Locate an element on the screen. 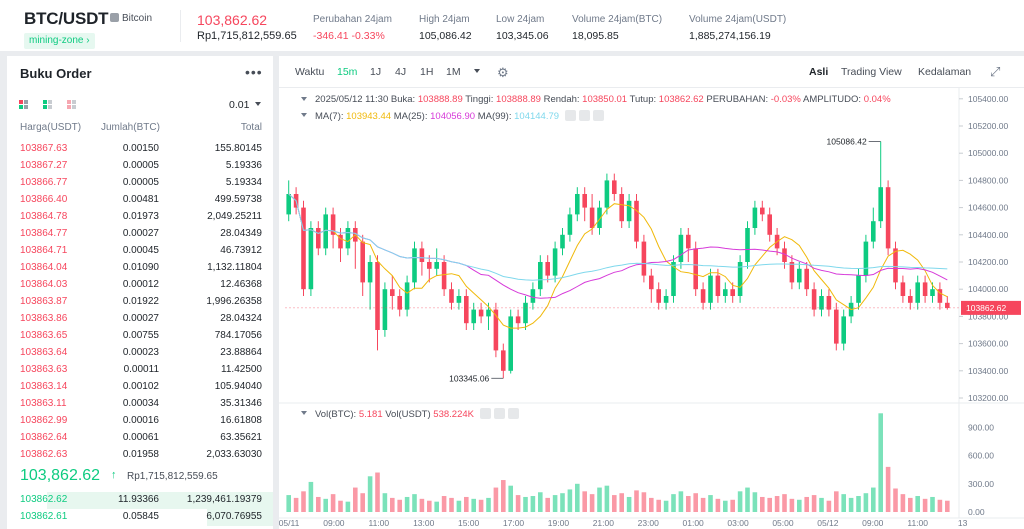 This screenshot has width=1024, height=529. ask-amount: 0.00027 is located at coordinates (140, 318).